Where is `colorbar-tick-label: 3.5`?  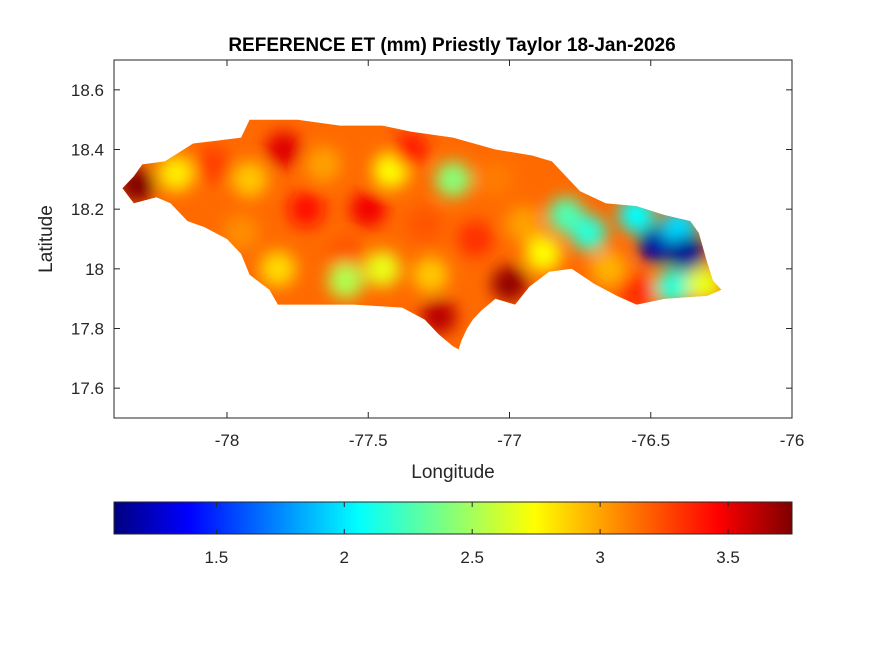
colorbar-tick-label: 3.5 is located at coordinates (728, 557).